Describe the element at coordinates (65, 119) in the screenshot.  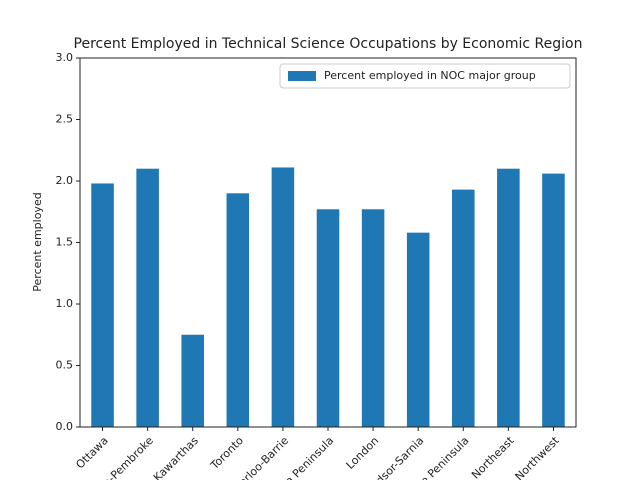
I see `y-tick-label: 2.5` at that location.